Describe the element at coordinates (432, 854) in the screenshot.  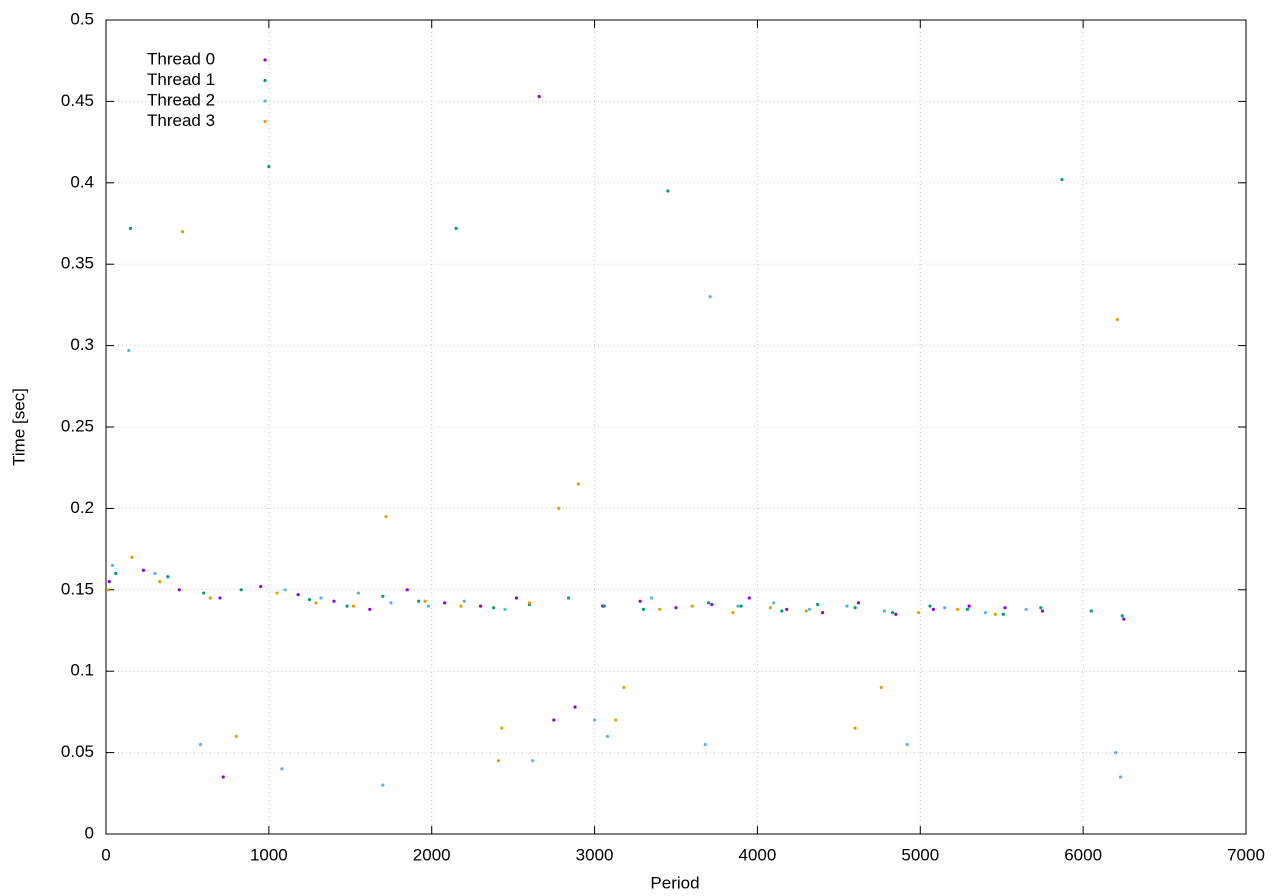
I see `x-tick-label: 2000` at that location.